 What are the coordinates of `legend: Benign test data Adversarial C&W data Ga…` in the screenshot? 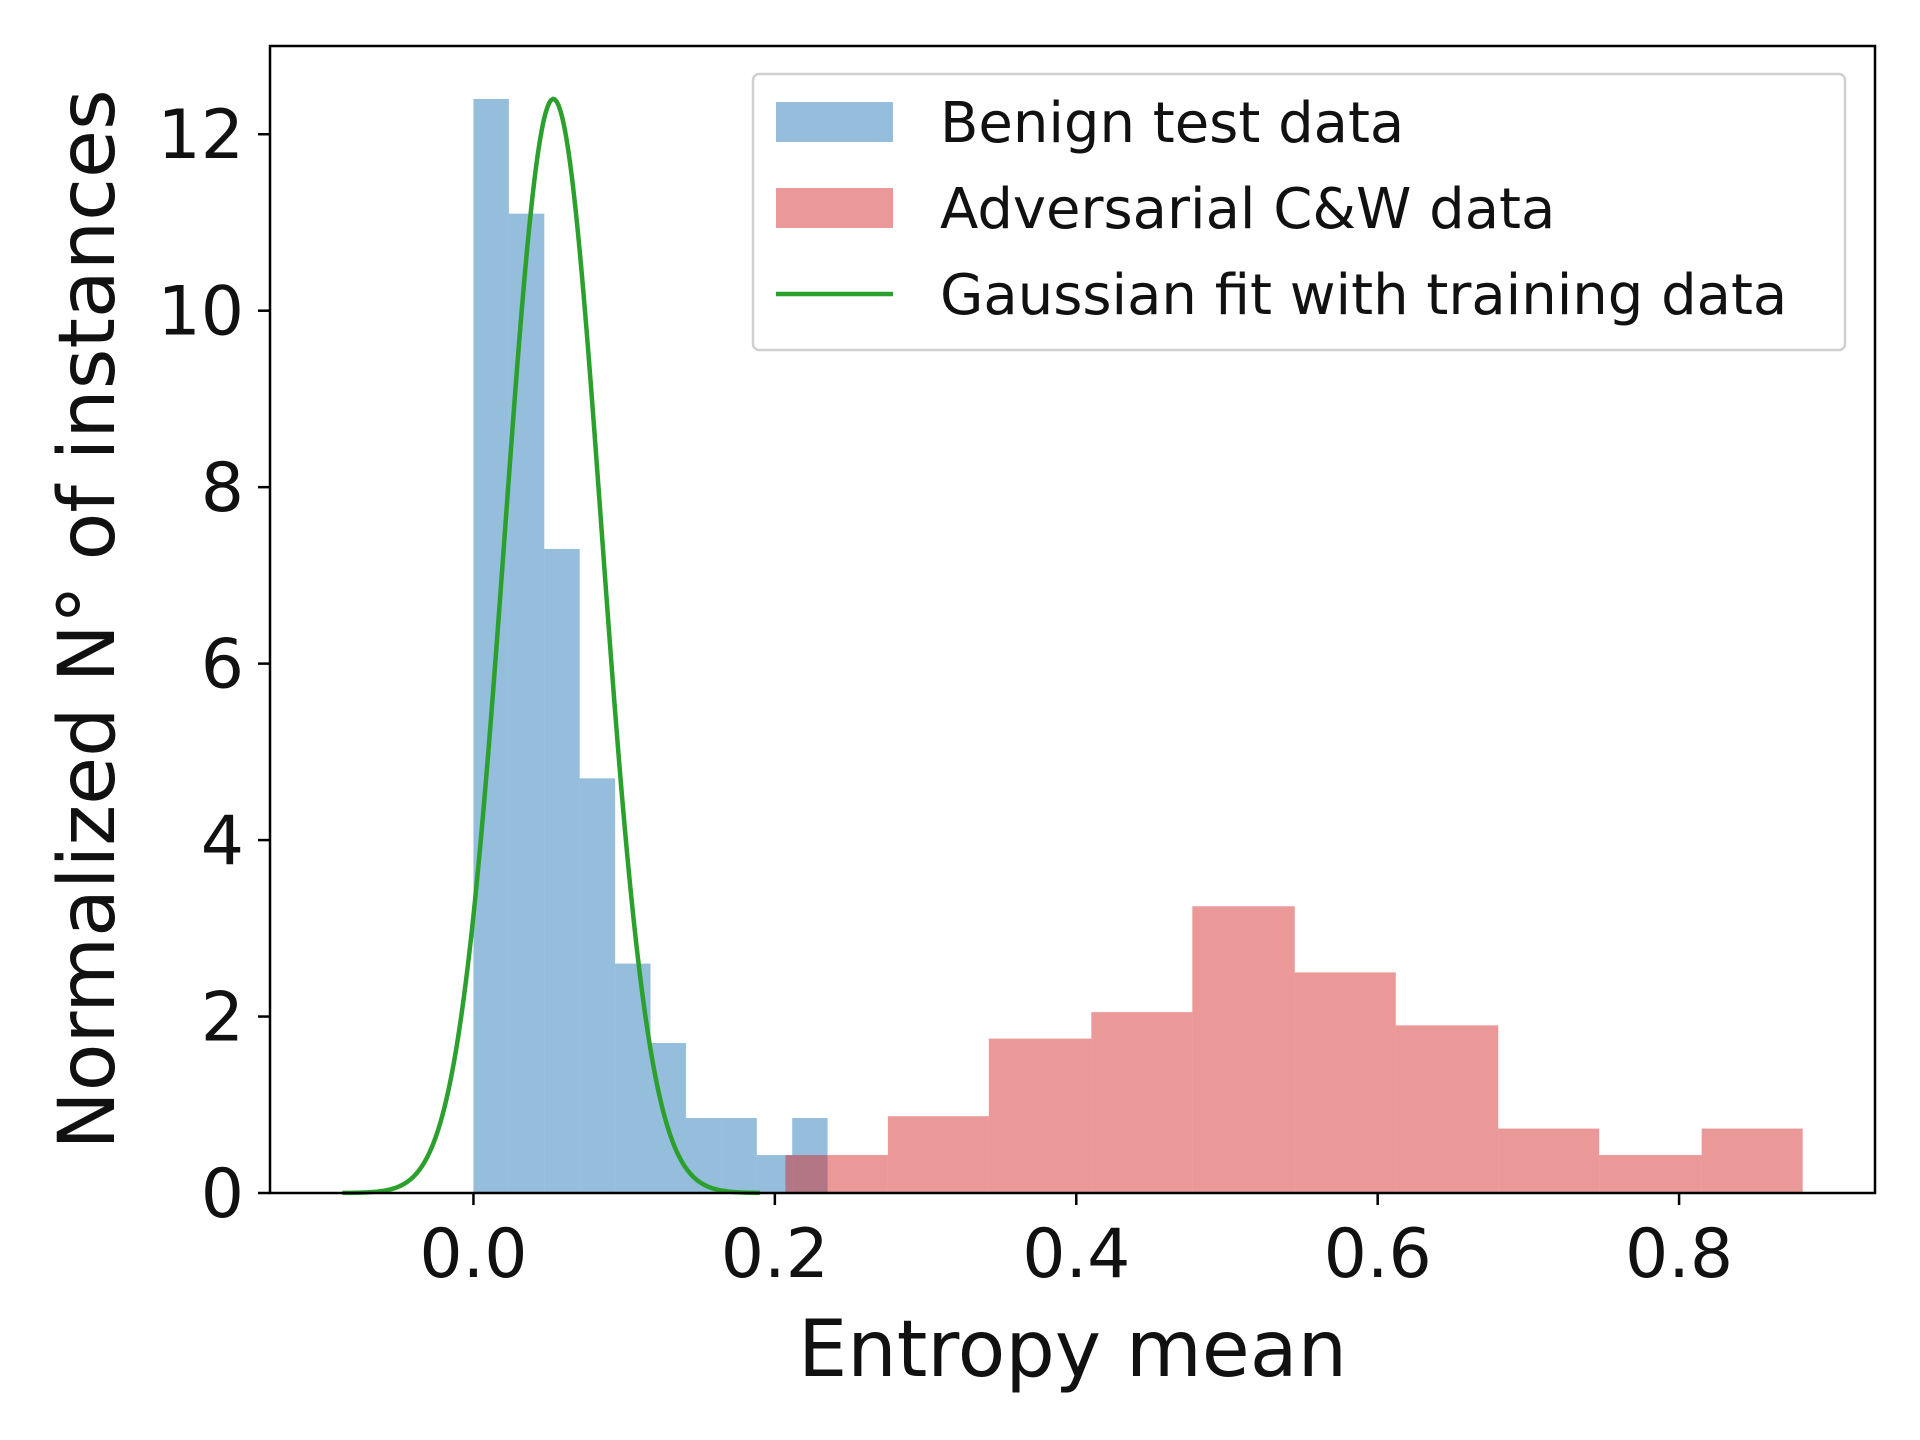 It's located at (1299, 212).